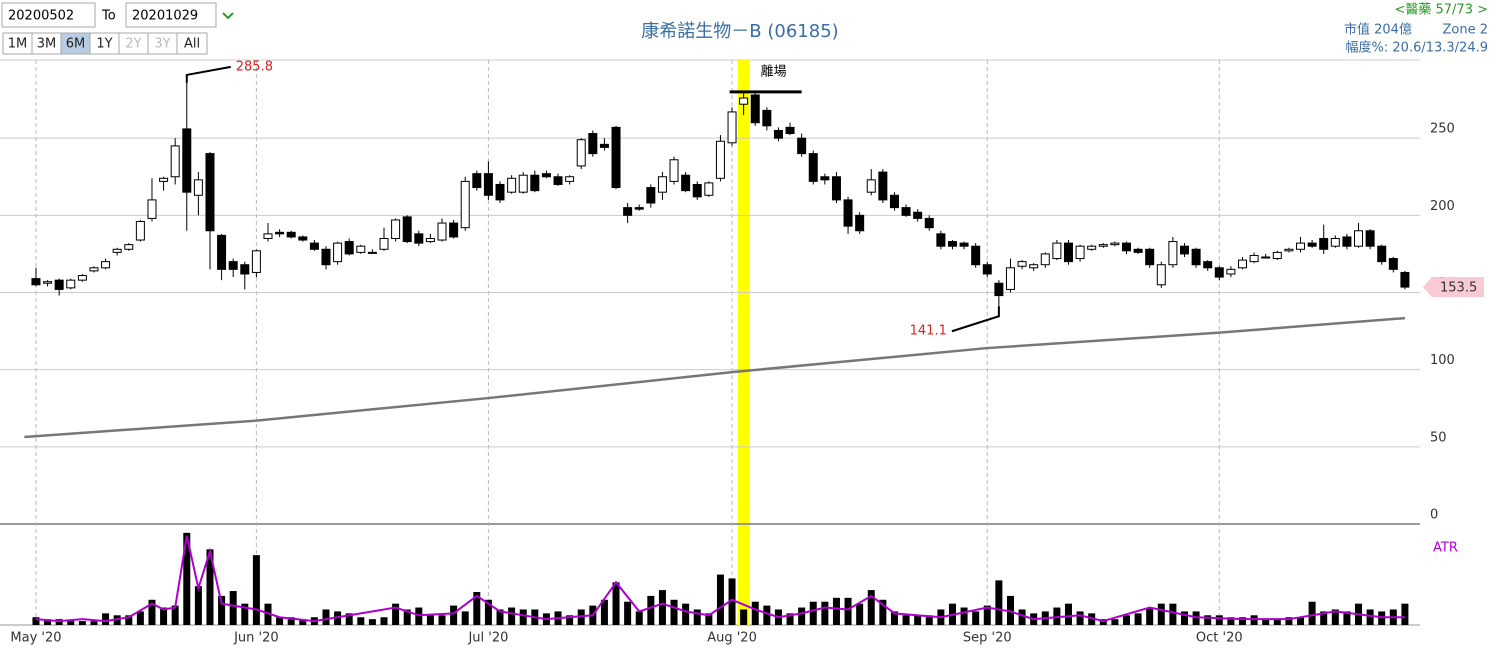 Image resolution: width=1496 pixels, height=669 pixels. What do you see at coordinates (1434, 515) in the screenshot?
I see `y-tick-label: 0` at bounding box center [1434, 515].